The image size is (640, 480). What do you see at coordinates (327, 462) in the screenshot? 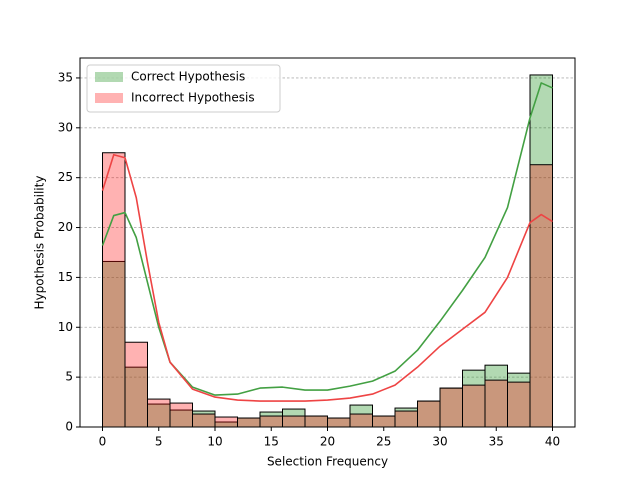
I see `x-axis-label: Selection Frequency` at bounding box center [327, 462].